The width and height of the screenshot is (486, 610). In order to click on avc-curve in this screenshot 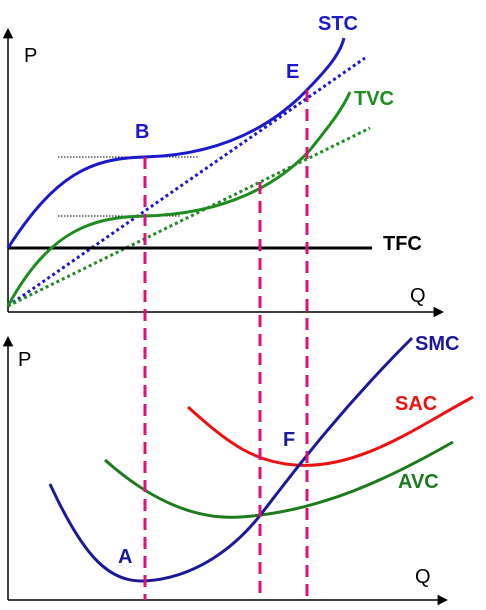, I will do `click(279, 479)`.